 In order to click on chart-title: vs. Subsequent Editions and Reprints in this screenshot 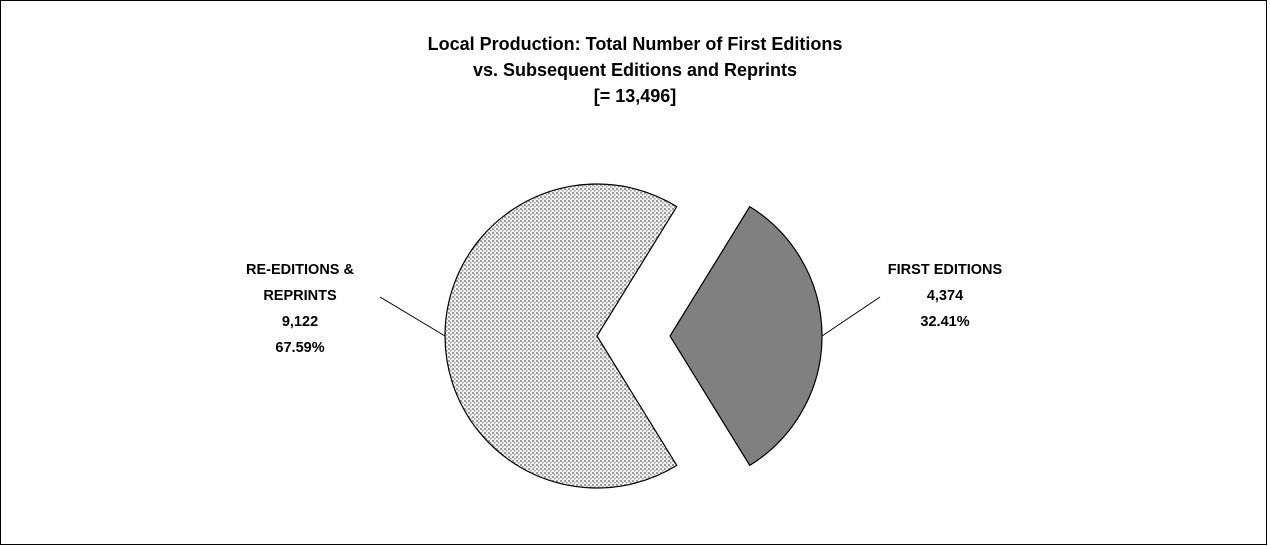, I will do `click(635, 70)`.